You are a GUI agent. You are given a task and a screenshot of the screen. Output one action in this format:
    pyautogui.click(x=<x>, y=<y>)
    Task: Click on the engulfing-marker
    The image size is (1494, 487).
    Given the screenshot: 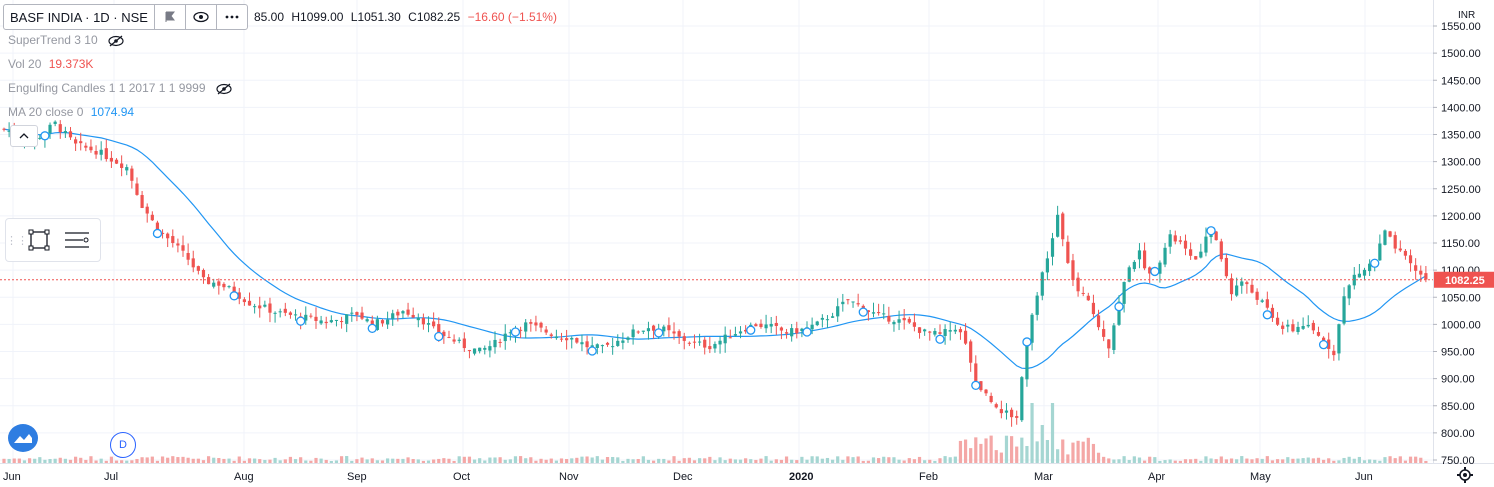 What is the action you would take?
    pyautogui.click(x=659, y=333)
    